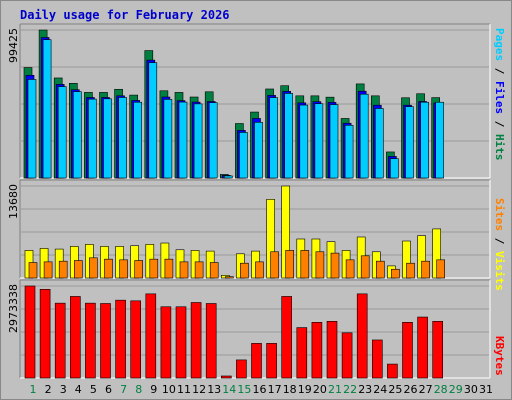 The width and height of the screenshot is (512, 400). I want to click on x-tick-day-8: 8, so click(138, 389).